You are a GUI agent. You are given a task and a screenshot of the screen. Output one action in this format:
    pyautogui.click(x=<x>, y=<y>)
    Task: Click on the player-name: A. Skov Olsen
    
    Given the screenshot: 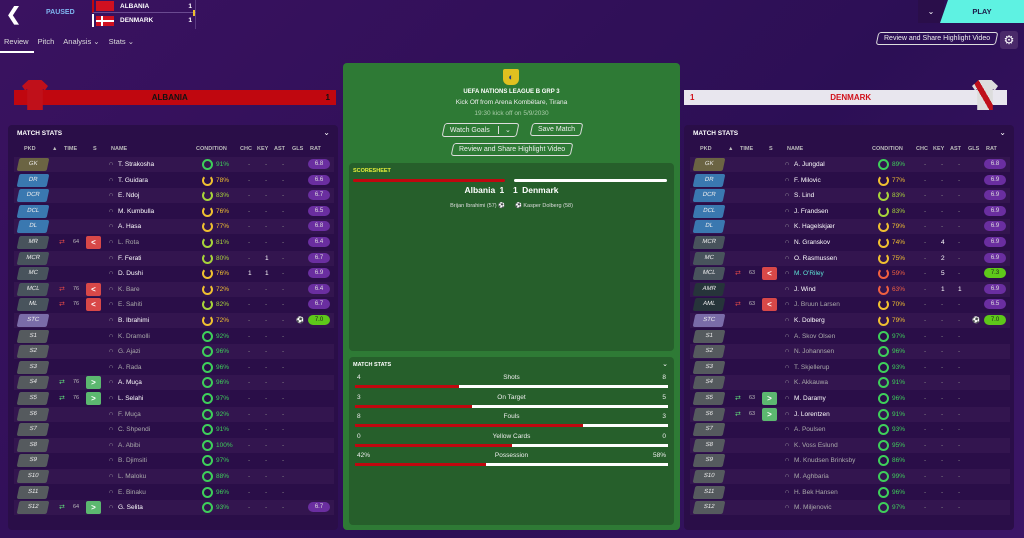 What is the action you would take?
    pyautogui.click(x=815, y=336)
    